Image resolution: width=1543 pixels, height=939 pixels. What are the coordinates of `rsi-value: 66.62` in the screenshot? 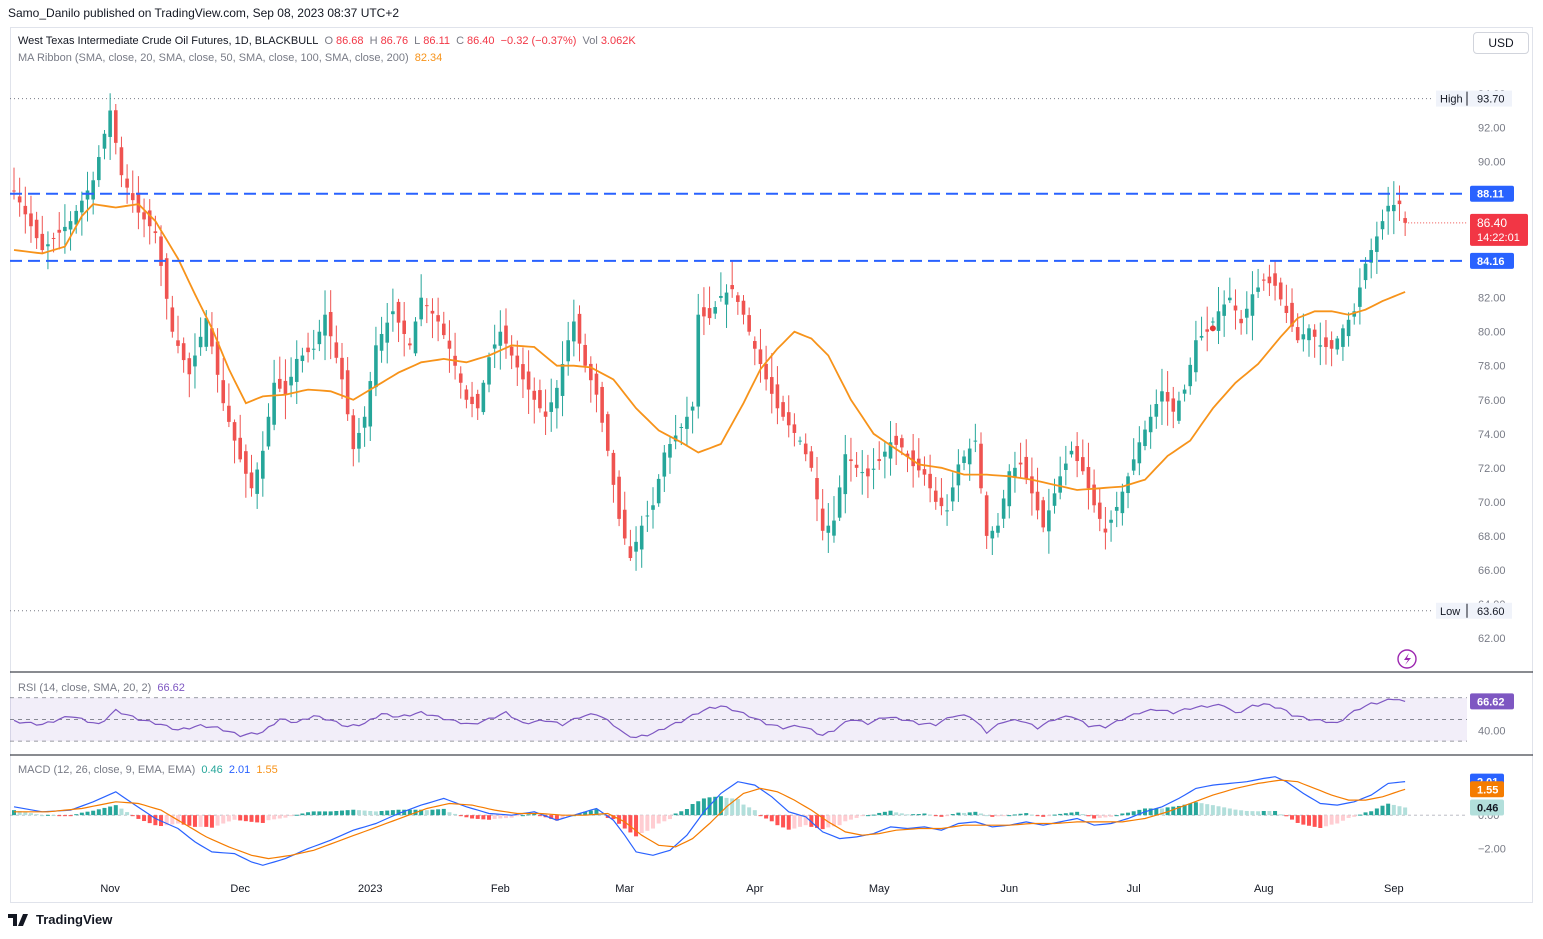 It's located at (171, 688).